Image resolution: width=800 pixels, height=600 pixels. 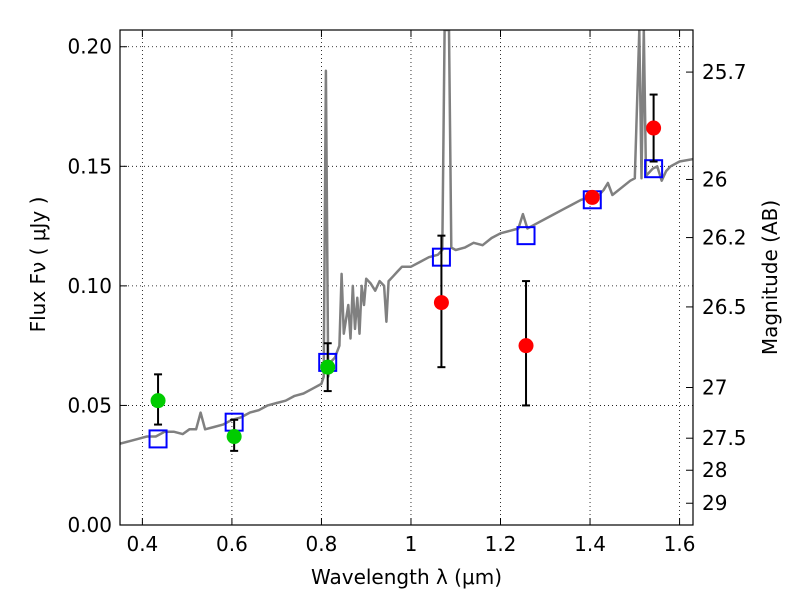 What do you see at coordinates (89, 47) in the screenshot?
I see `y-tick-label: 0.20` at bounding box center [89, 47].